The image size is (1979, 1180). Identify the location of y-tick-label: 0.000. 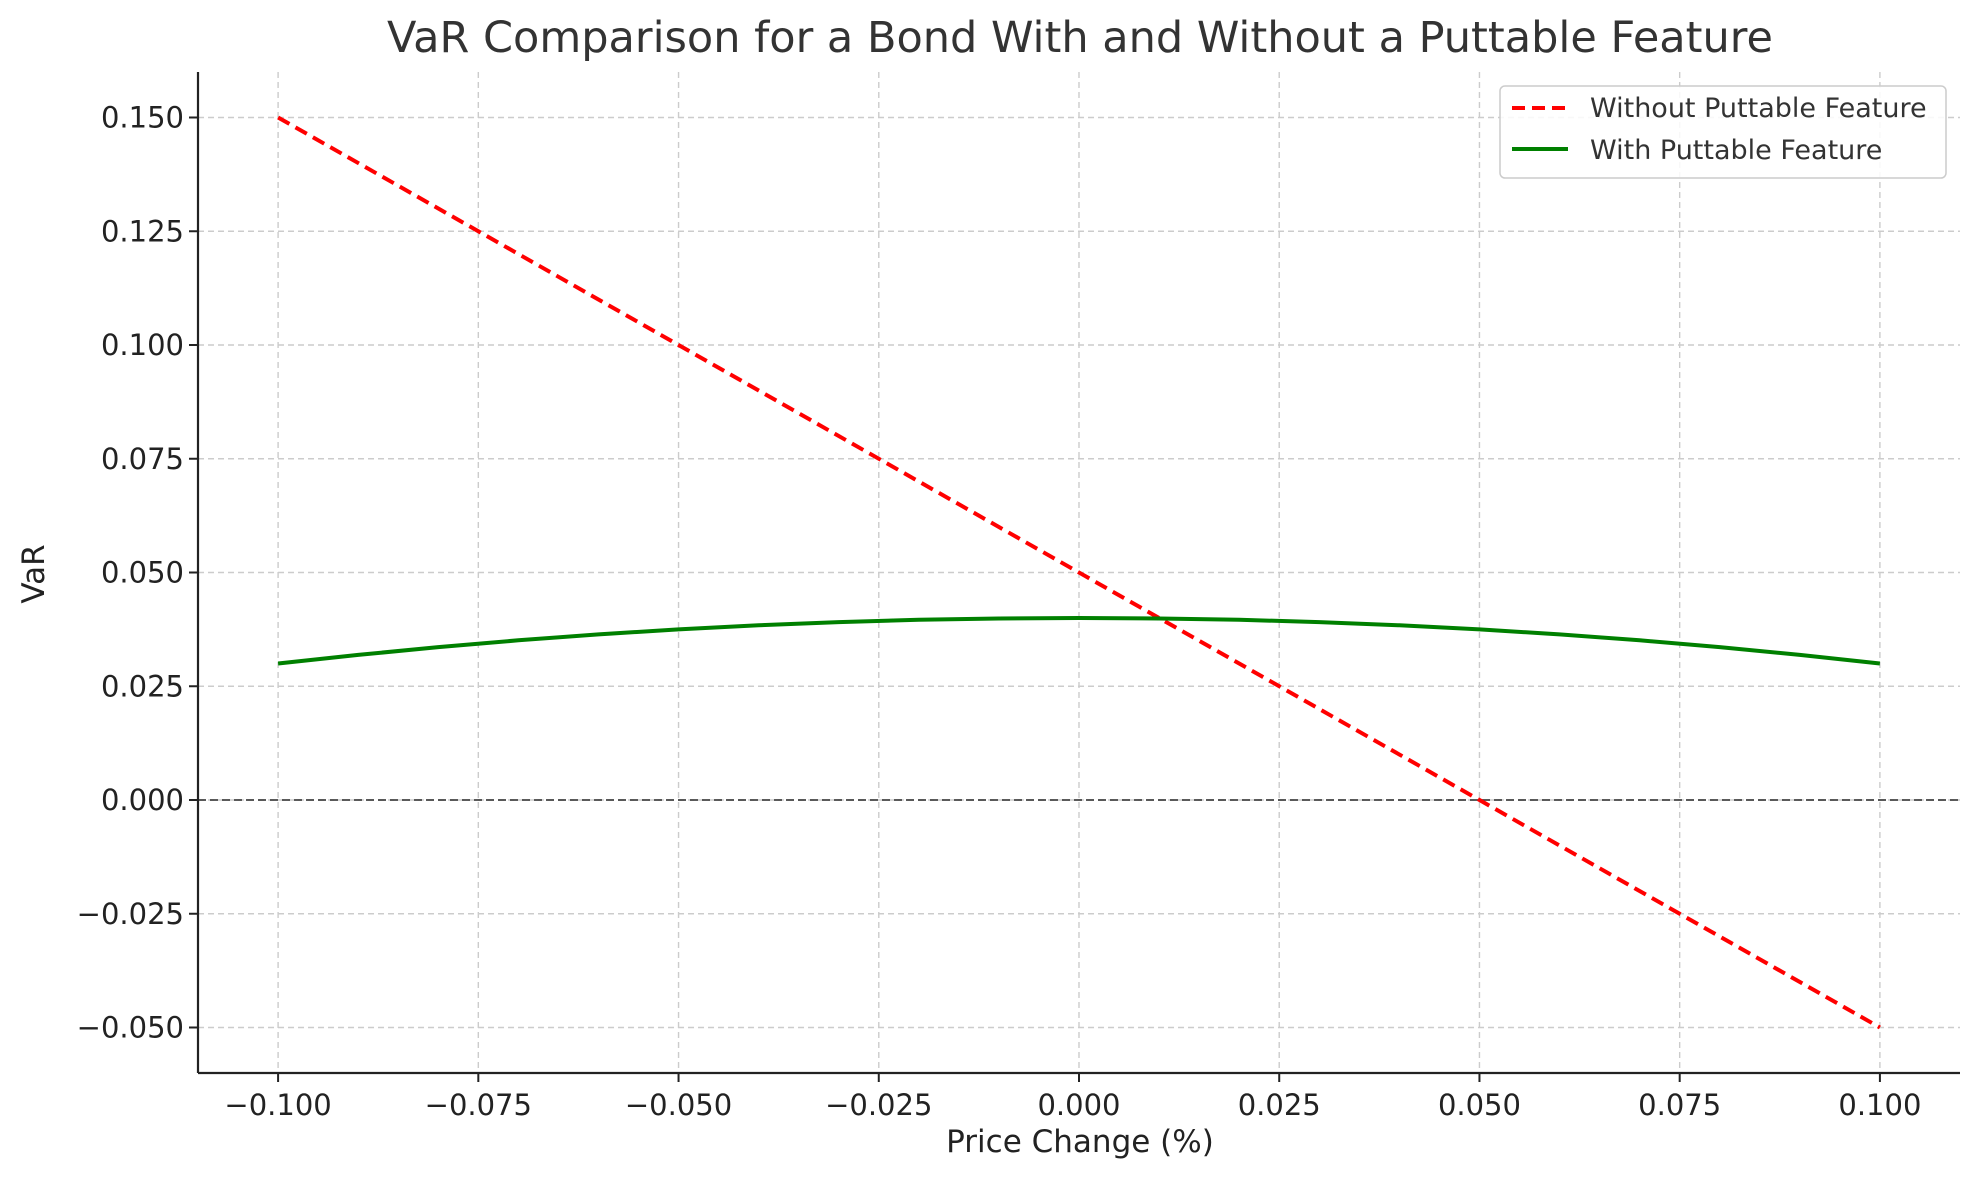
(142, 800).